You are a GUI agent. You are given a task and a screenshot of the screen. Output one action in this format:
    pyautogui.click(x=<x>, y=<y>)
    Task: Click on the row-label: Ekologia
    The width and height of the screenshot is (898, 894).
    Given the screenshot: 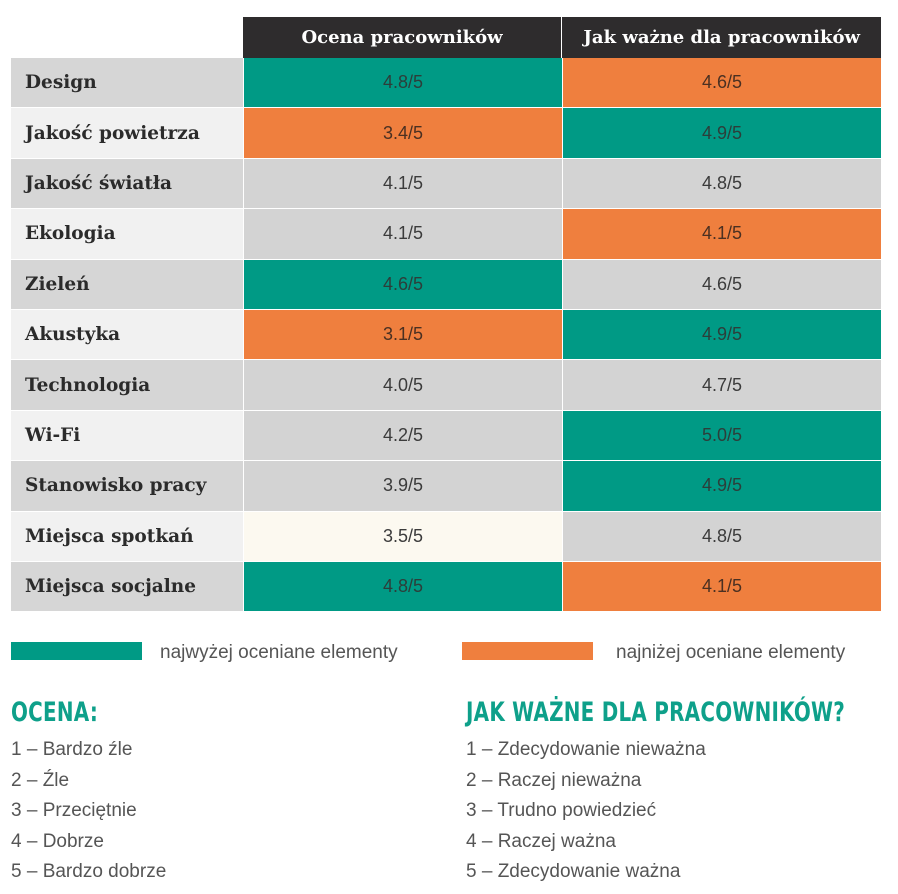 What is the action you would take?
    pyautogui.click(x=127, y=234)
    